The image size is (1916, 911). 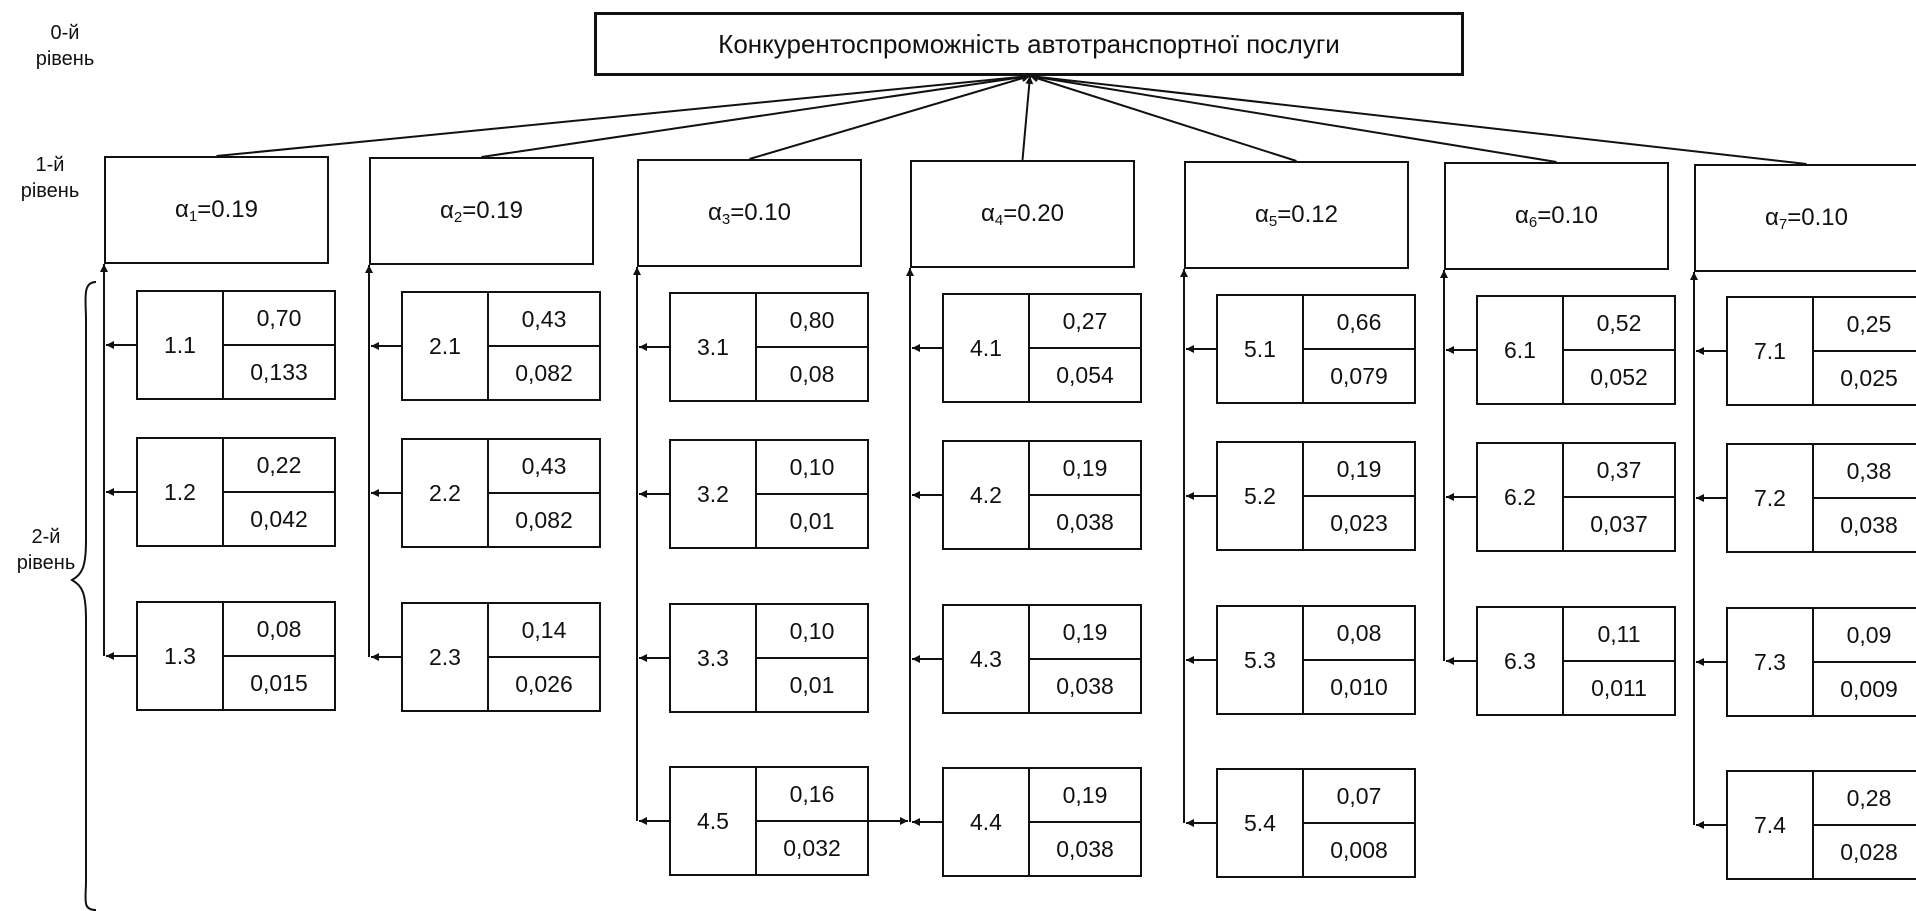 I want to click on subcriterion-7-3: 7.3 0,09 0,009, so click(x=1821, y=662).